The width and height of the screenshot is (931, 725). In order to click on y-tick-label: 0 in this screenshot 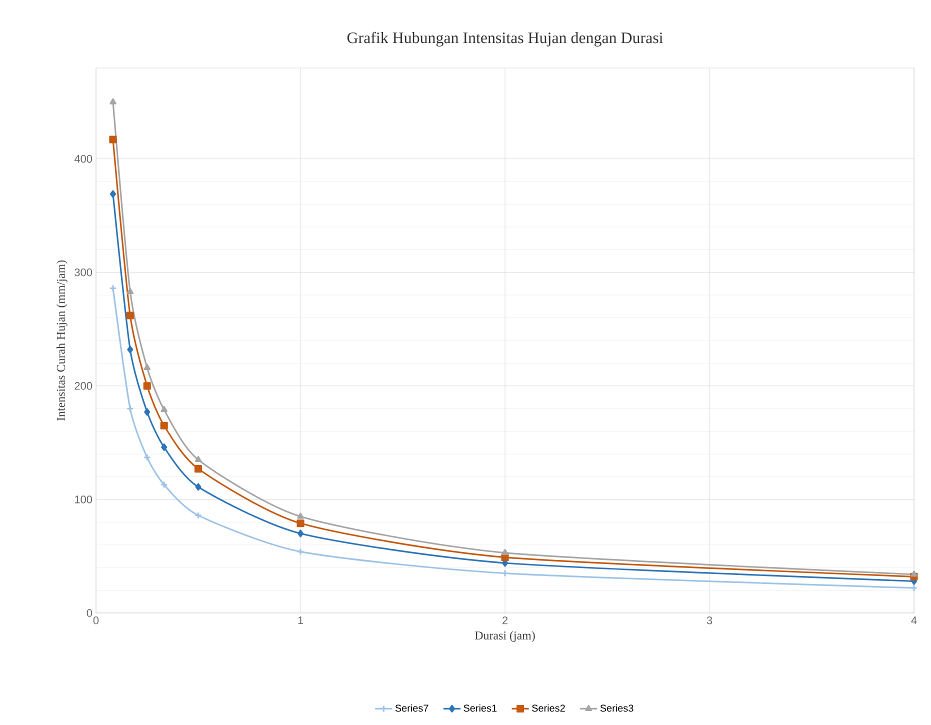, I will do `click(89, 613)`.